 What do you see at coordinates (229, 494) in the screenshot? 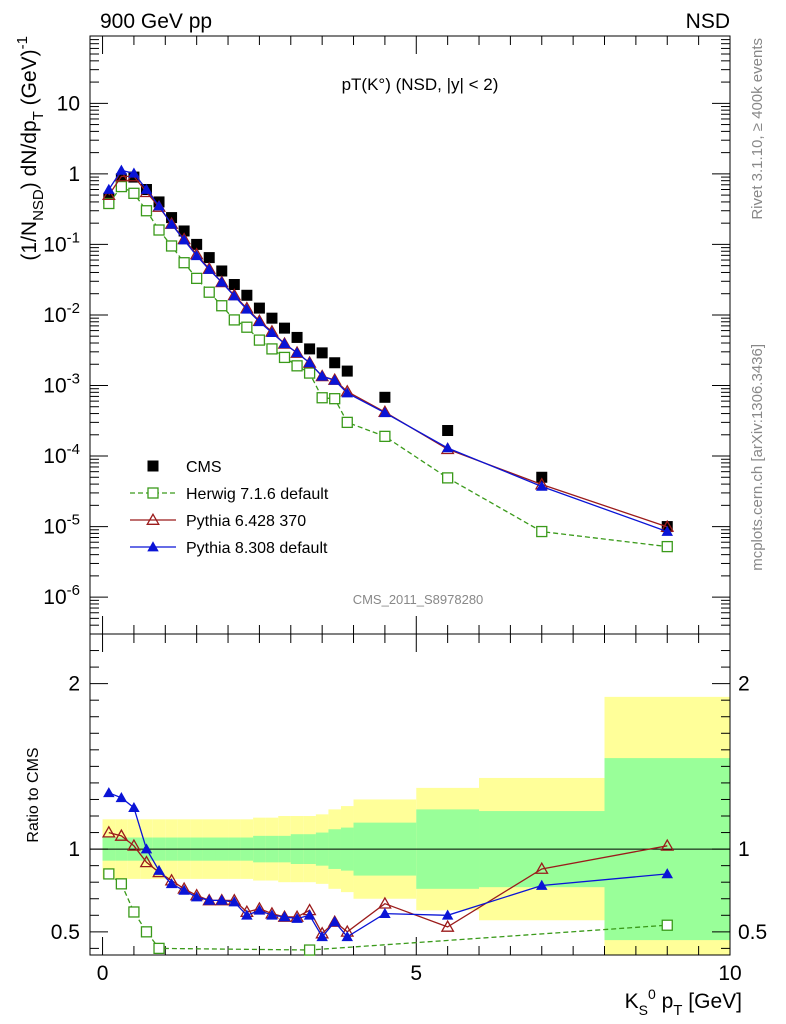
I see `legend-entry-herwig-7-1-6-default: Herwig 7.1.6 default` at bounding box center [229, 494].